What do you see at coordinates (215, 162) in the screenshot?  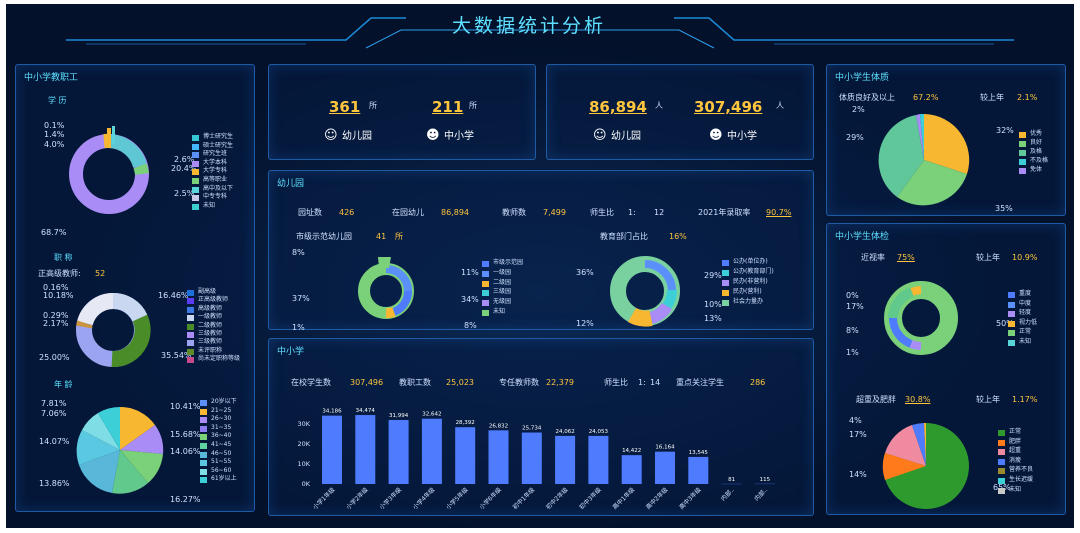 I see `education-legend-item-label: 大学本科` at bounding box center [215, 162].